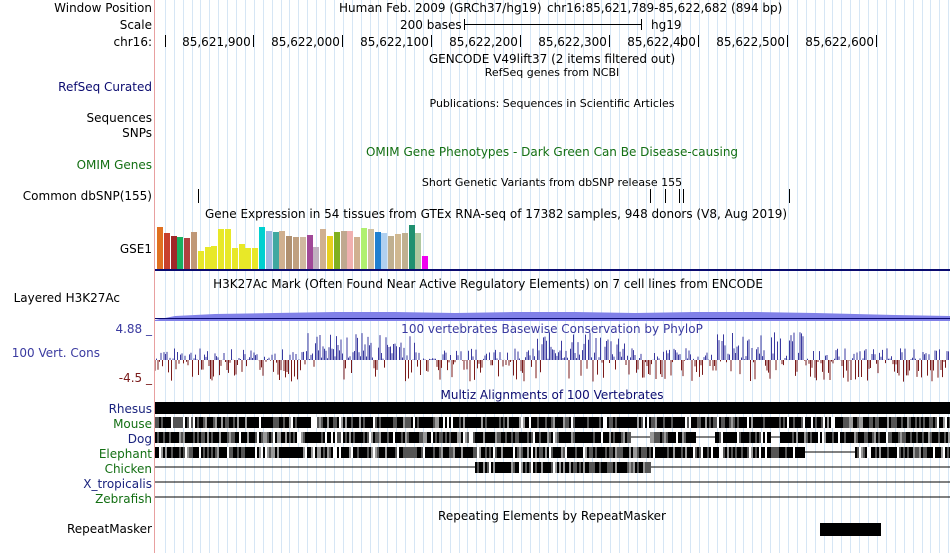 The width and height of the screenshot is (950, 553). I want to click on species-label-x_tropicalis: X_tropicalis, so click(117, 484).